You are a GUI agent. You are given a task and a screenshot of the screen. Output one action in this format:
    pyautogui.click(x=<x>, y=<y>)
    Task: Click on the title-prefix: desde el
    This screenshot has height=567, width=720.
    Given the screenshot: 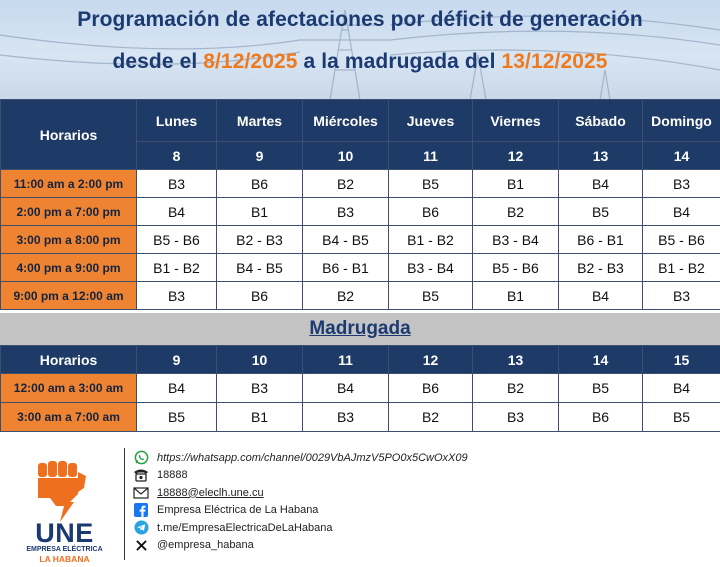 What is the action you would take?
    pyautogui.click(x=158, y=61)
    